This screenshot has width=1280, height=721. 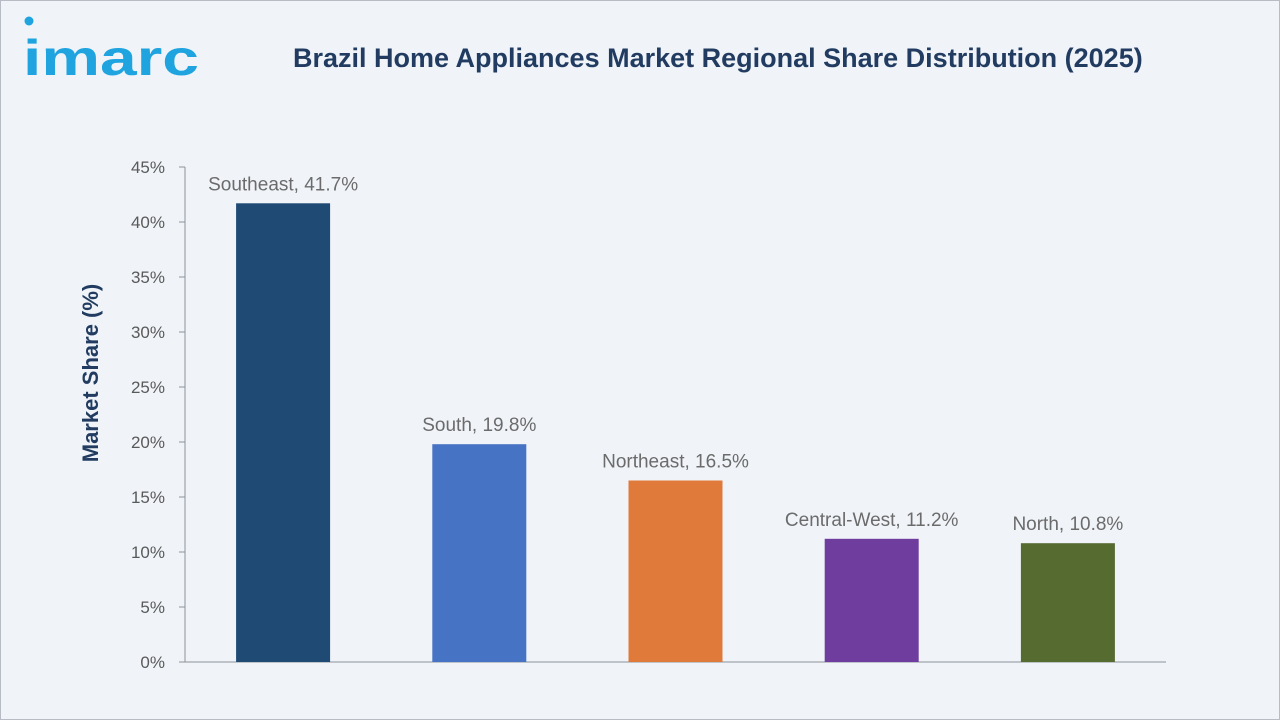 I want to click on logo-text: imarc, so click(x=111, y=57).